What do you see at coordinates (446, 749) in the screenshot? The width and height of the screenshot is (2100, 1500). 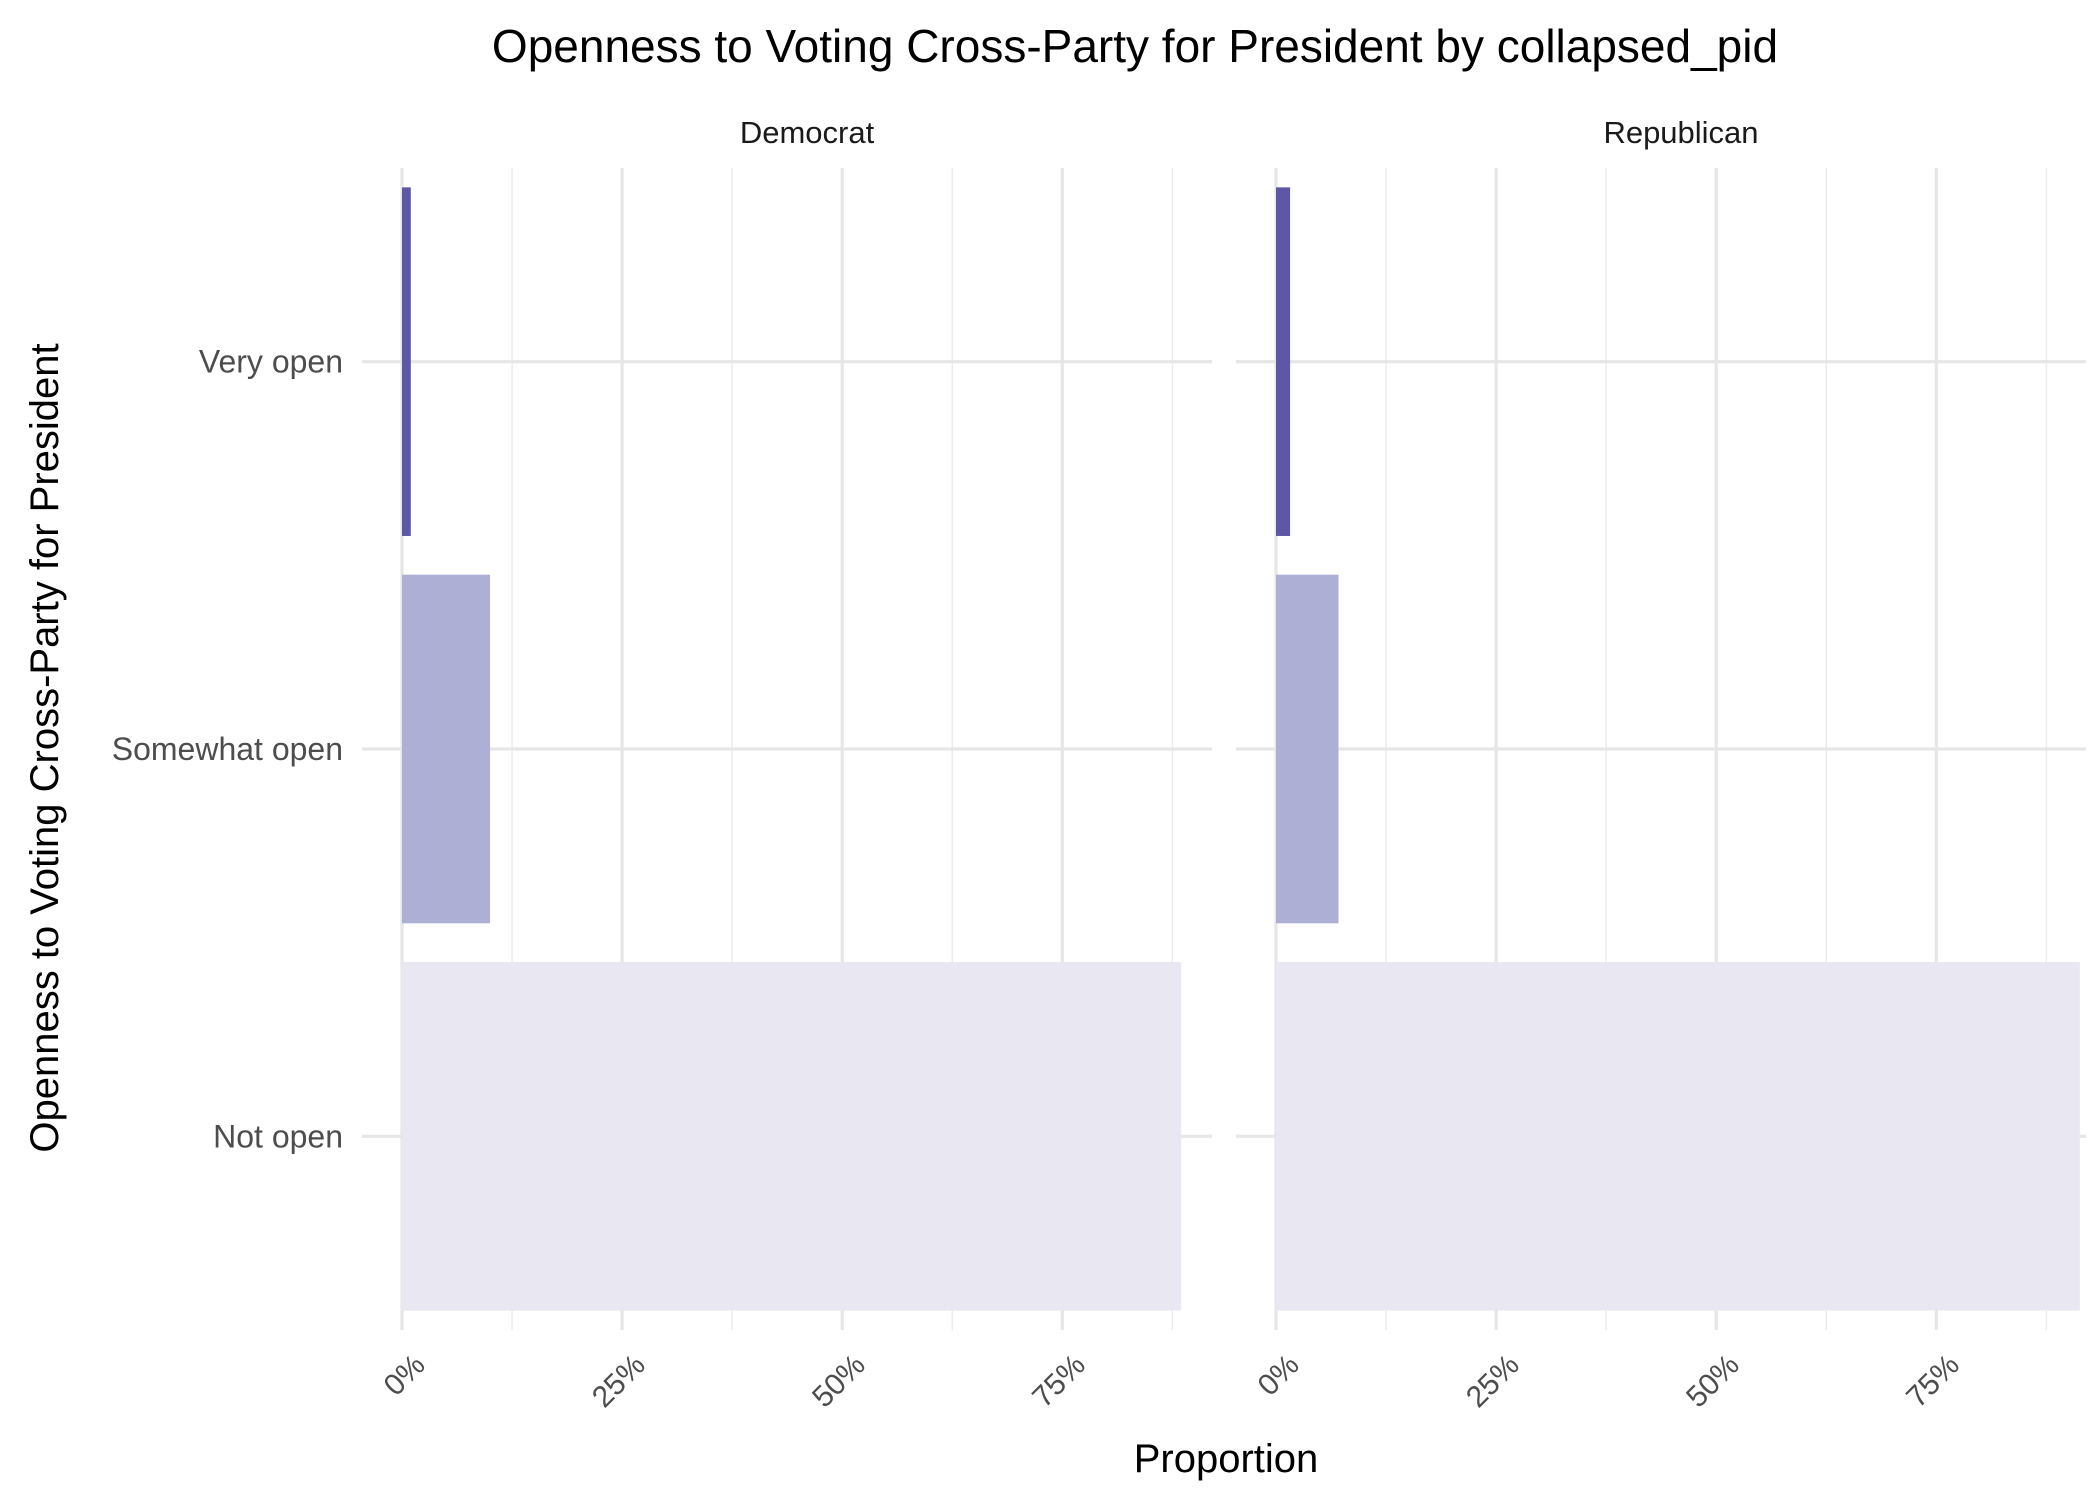 I see `bar-democrat-somewhat-open` at bounding box center [446, 749].